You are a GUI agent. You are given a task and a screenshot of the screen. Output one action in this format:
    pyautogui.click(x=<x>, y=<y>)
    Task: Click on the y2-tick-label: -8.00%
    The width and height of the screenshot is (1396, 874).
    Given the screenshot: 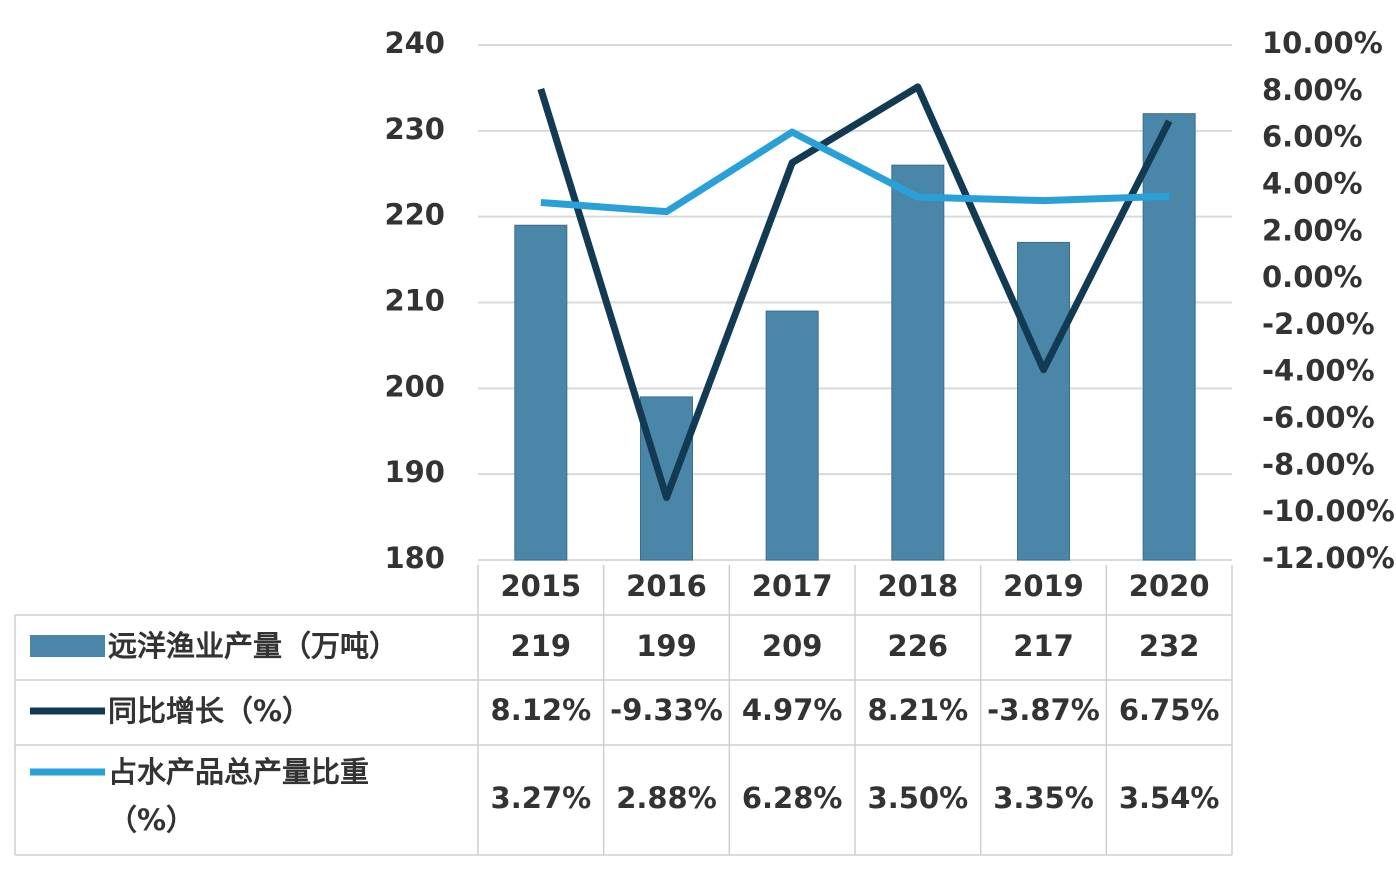 What is the action you would take?
    pyautogui.click(x=1318, y=464)
    